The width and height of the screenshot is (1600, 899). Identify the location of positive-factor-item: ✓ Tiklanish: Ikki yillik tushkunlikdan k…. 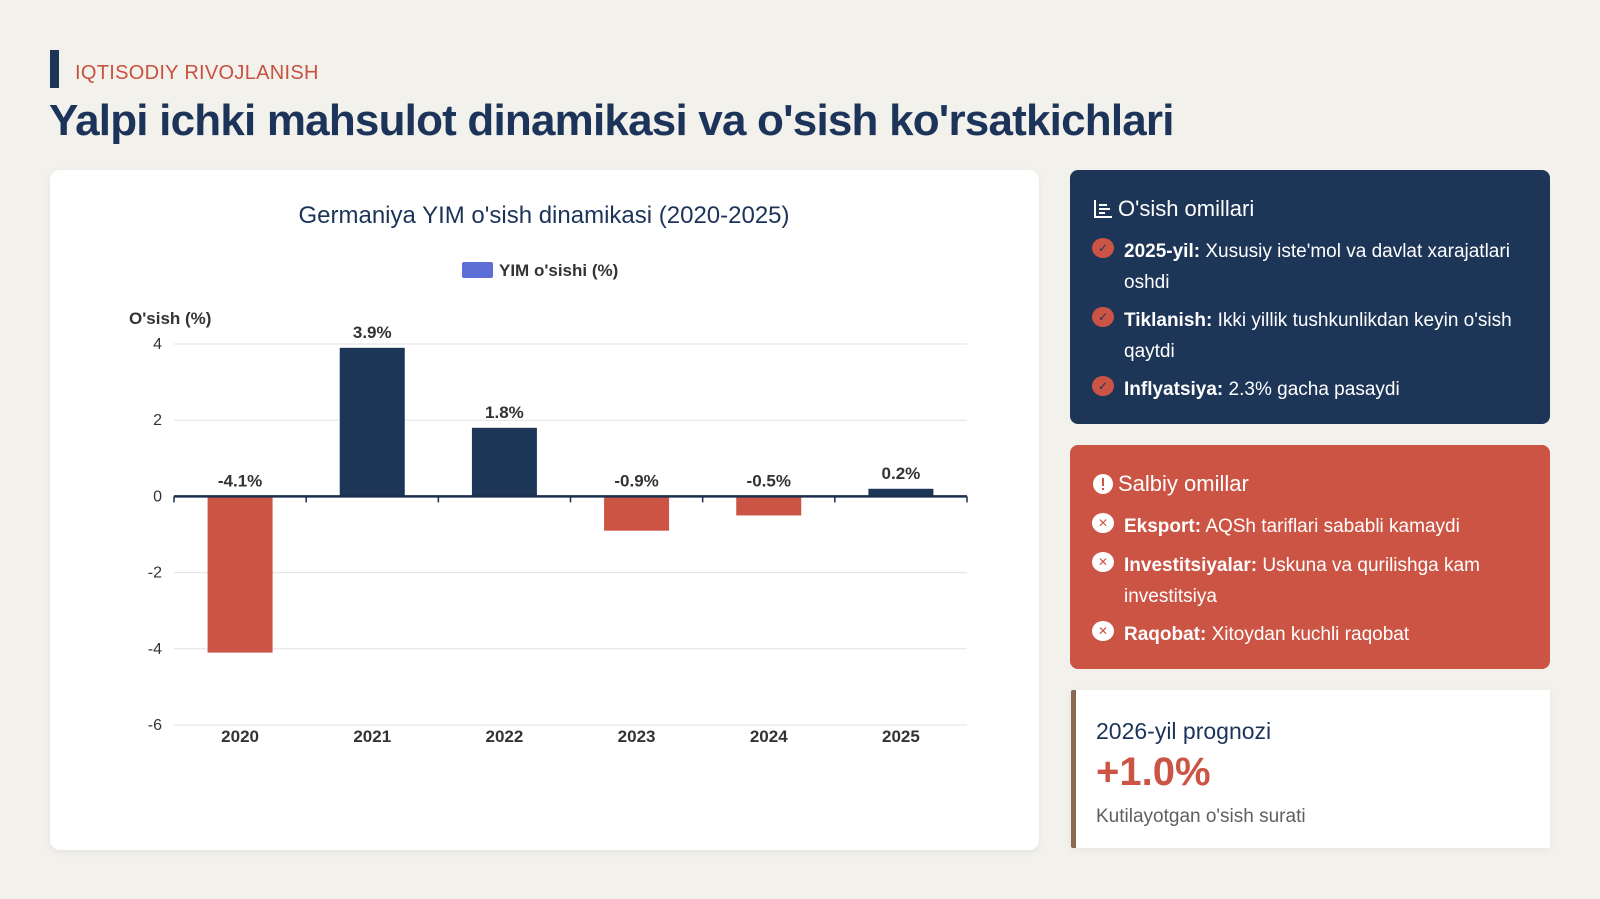
(1315, 336).